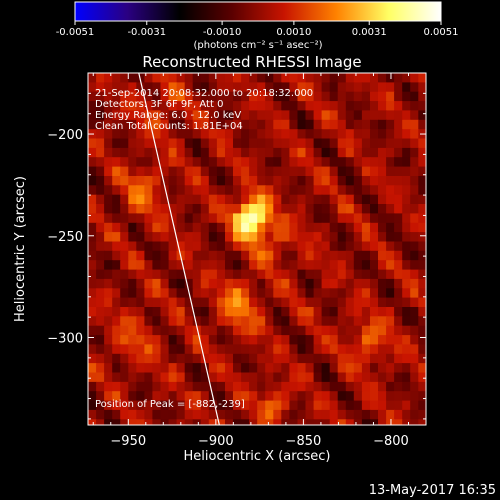  Describe the element at coordinates (146, 32) in the screenshot. I see `colorbar-tick-label: -0.0031` at that location.